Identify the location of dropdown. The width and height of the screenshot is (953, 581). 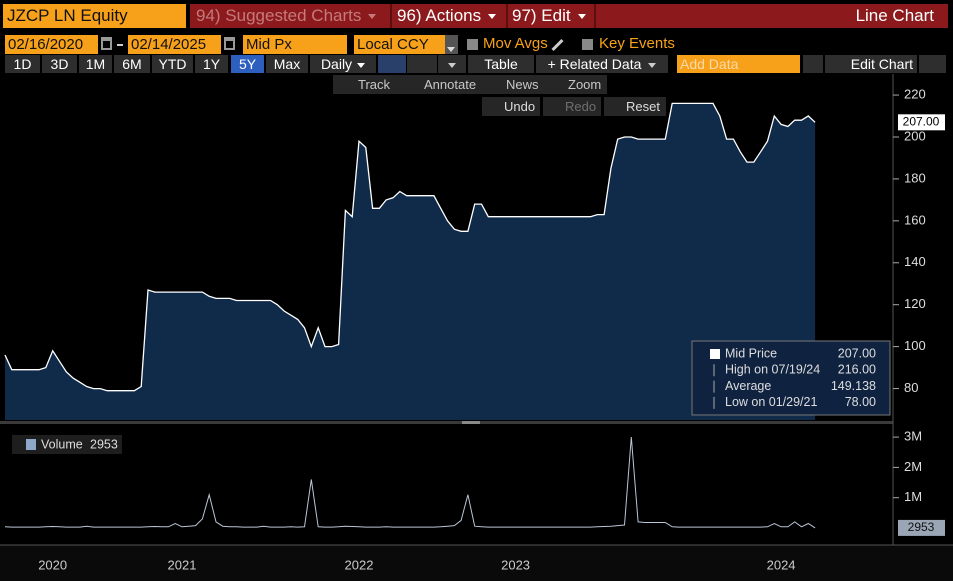
(451, 44).